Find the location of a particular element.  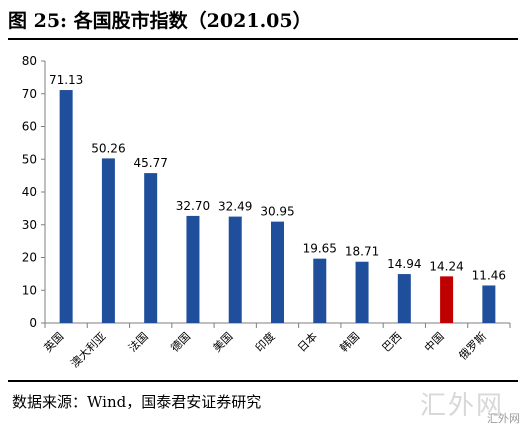

category-label: 韩国 is located at coordinates (349, 341).